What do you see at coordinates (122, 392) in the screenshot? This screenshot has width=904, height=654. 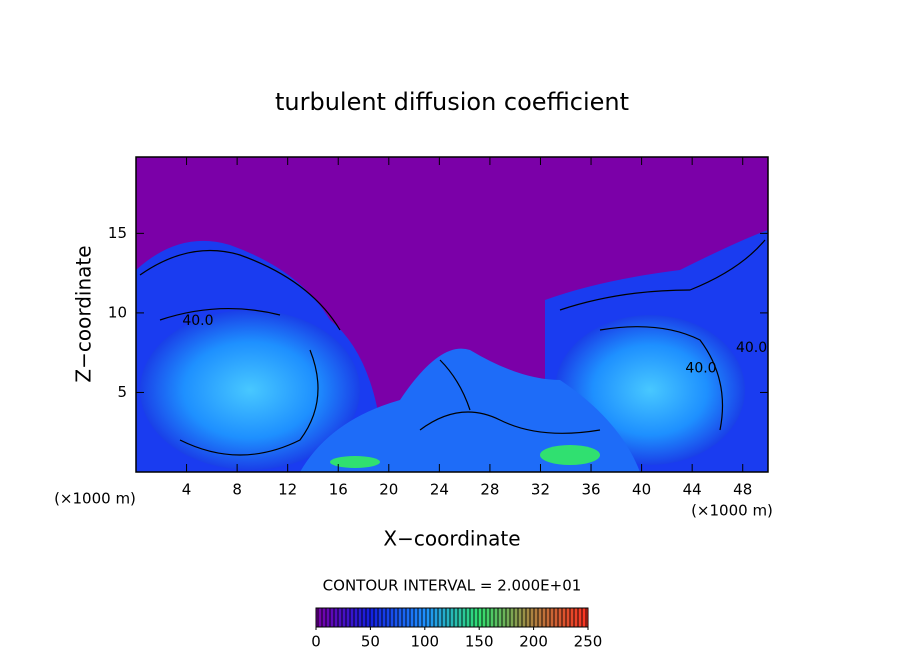 I see `y-tick-label: 5` at bounding box center [122, 392].